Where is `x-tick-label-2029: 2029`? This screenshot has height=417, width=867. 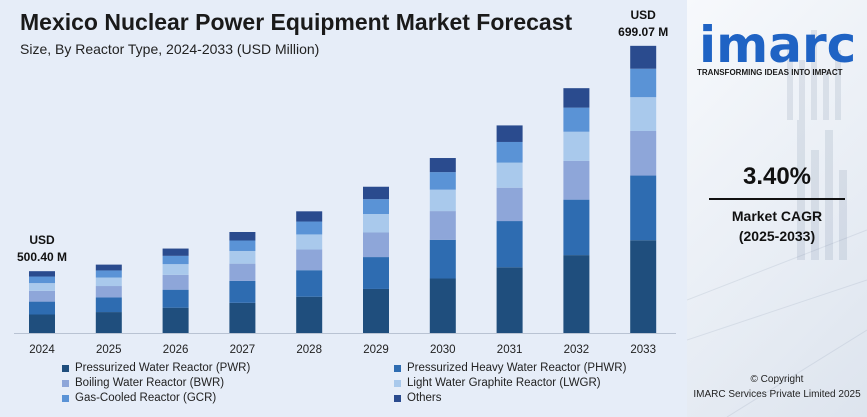
x-tick-label-2029: 2029 is located at coordinates (376, 350).